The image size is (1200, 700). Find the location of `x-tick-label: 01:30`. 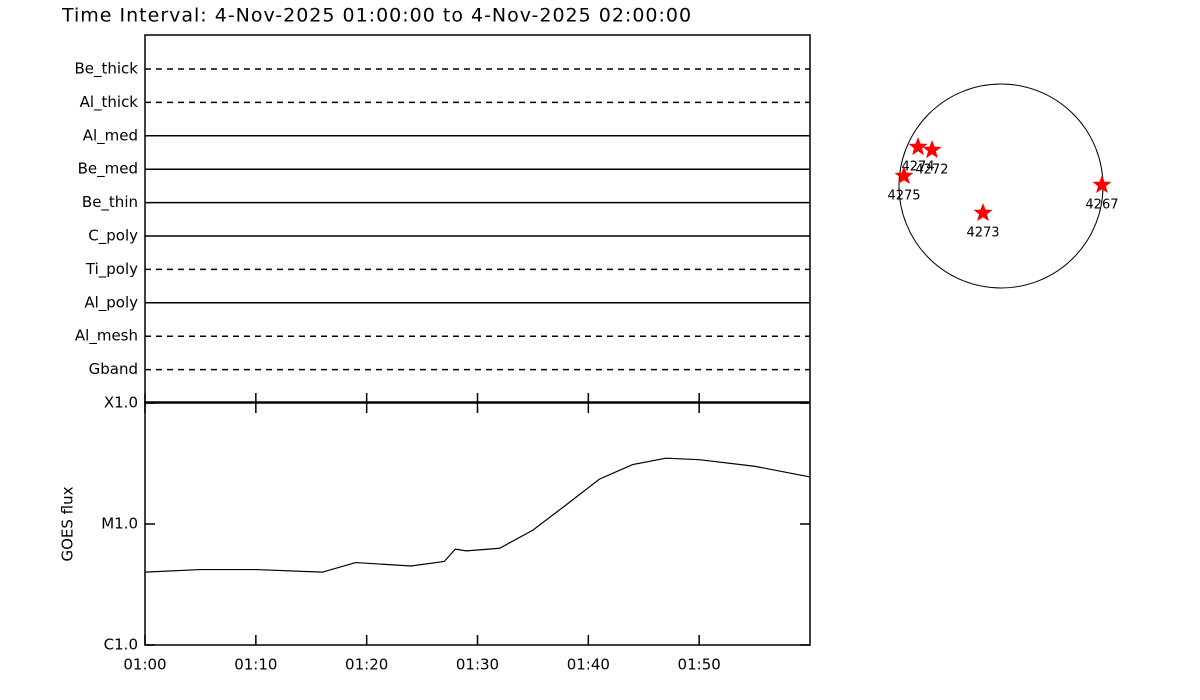

x-tick-label: 01:30 is located at coordinates (477, 665).